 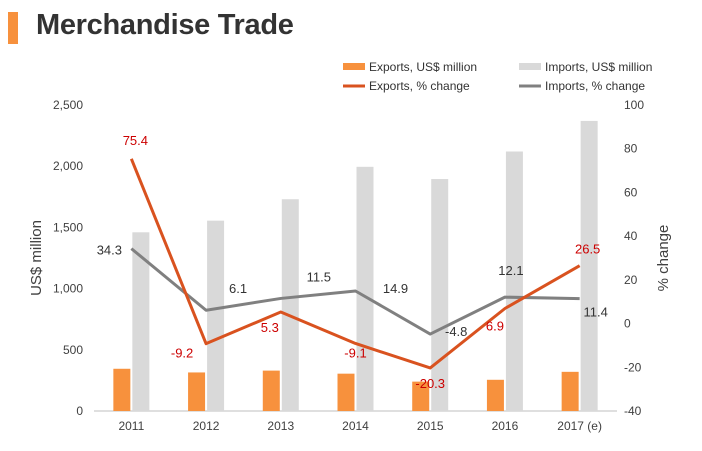 What do you see at coordinates (68, 166) in the screenshot?
I see `y-tick-label: 2,000` at bounding box center [68, 166].